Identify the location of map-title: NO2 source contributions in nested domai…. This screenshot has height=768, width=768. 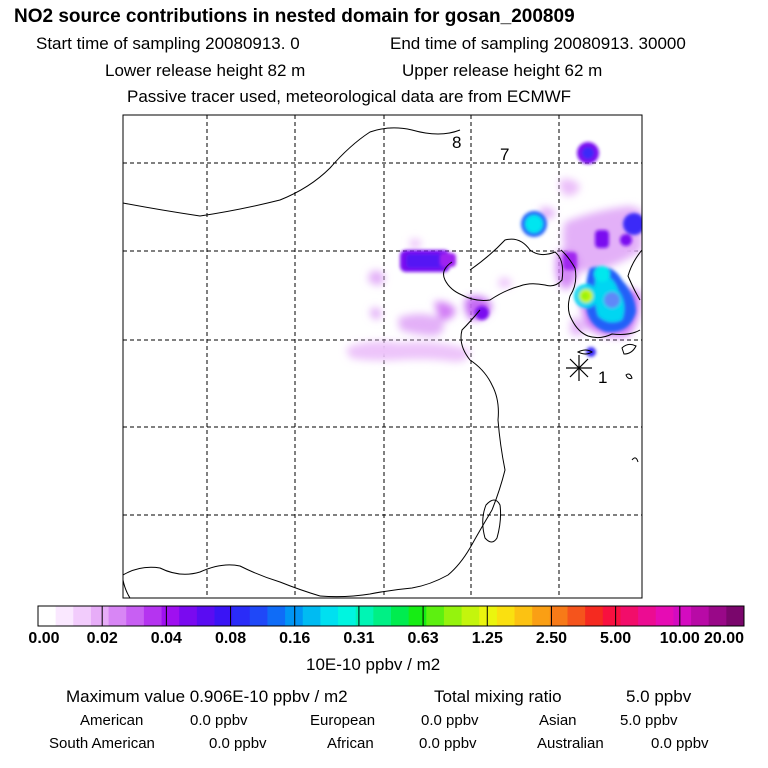
(294, 16).